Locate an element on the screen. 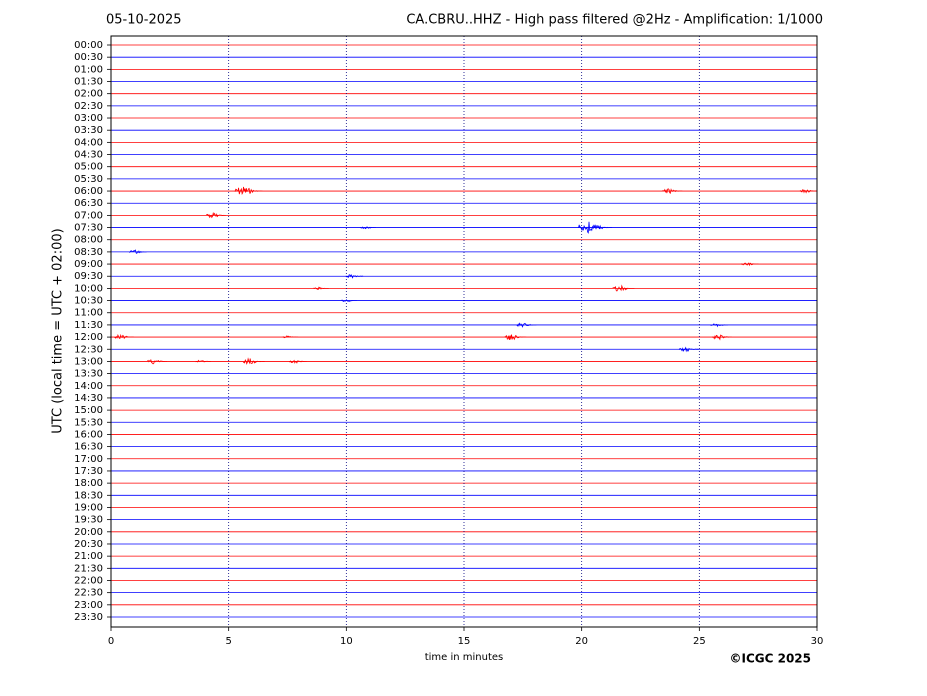  y-tick-label: 11:30 is located at coordinates (88, 325).